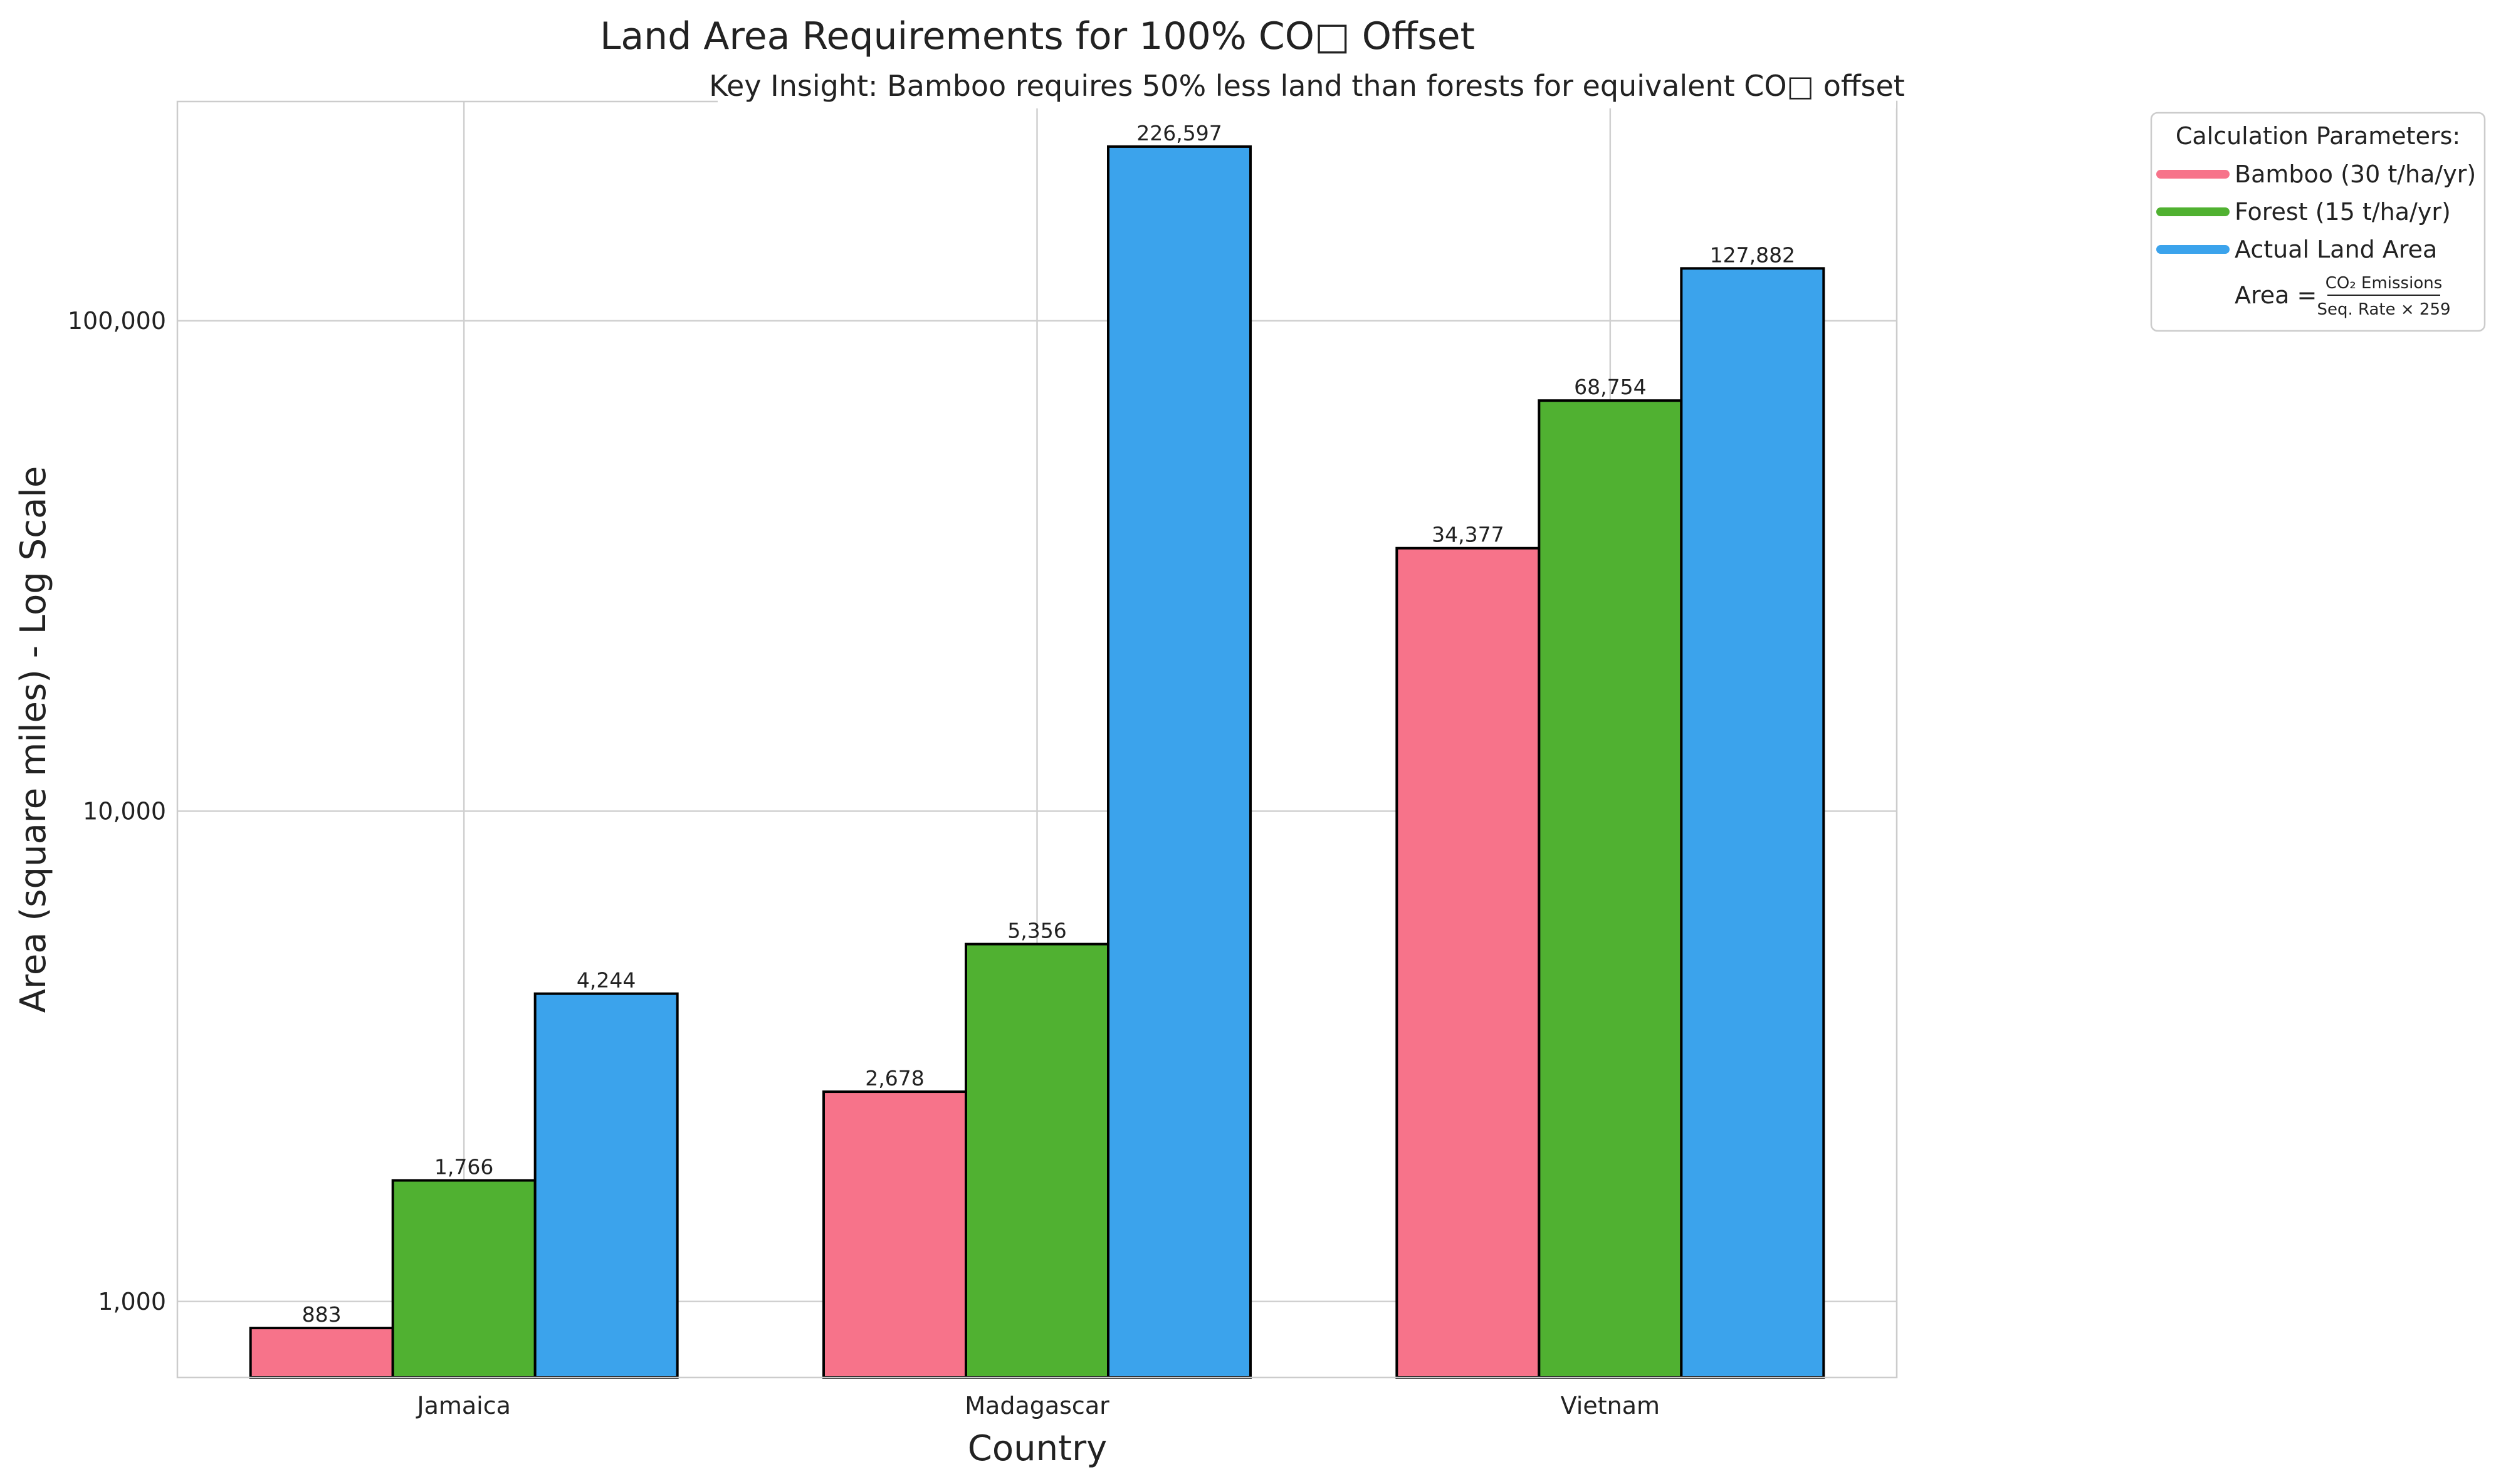 The width and height of the screenshot is (2501, 1484). Describe the element at coordinates (463, 1167) in the screenshot. I see `bar-value-label: 1,766` at that location.